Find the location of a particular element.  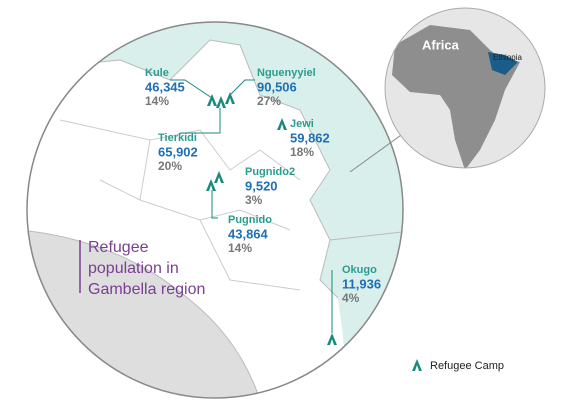

camp-name: Kule is located at coordinates (157, 73).